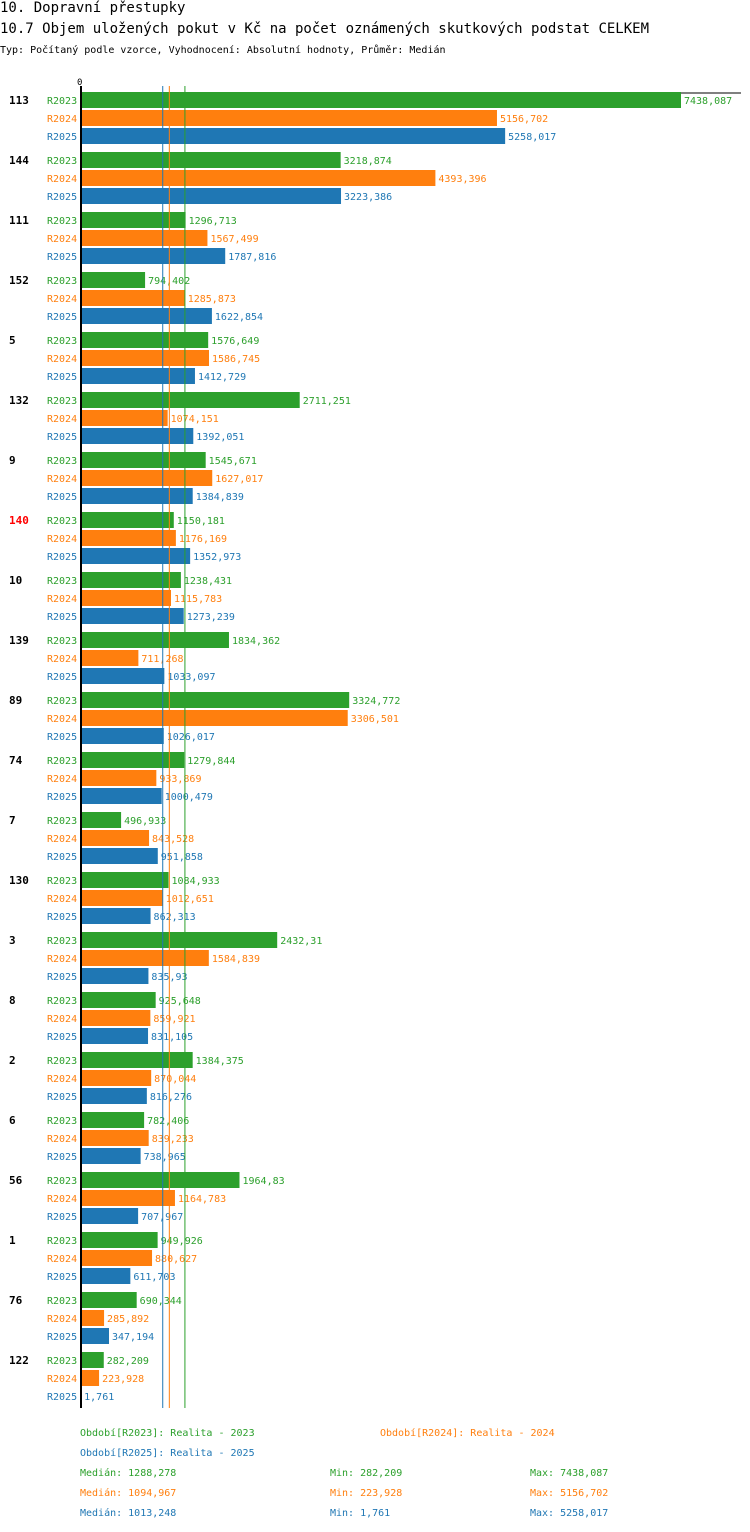 The image size is (750, 1532). What do you see at coordinates (217, 557) in the screenshot?
I see `data-label: 1352,973` at bounding box center [217, 557].